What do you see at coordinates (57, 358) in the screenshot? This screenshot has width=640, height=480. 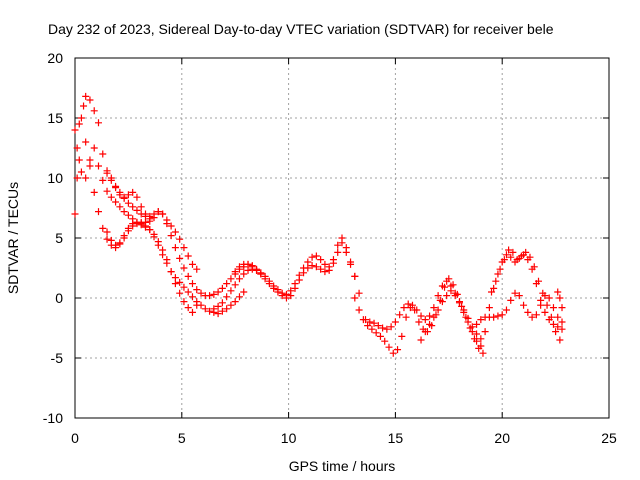 I see `y-tick-label: -5` at bounding box center [57, 358].